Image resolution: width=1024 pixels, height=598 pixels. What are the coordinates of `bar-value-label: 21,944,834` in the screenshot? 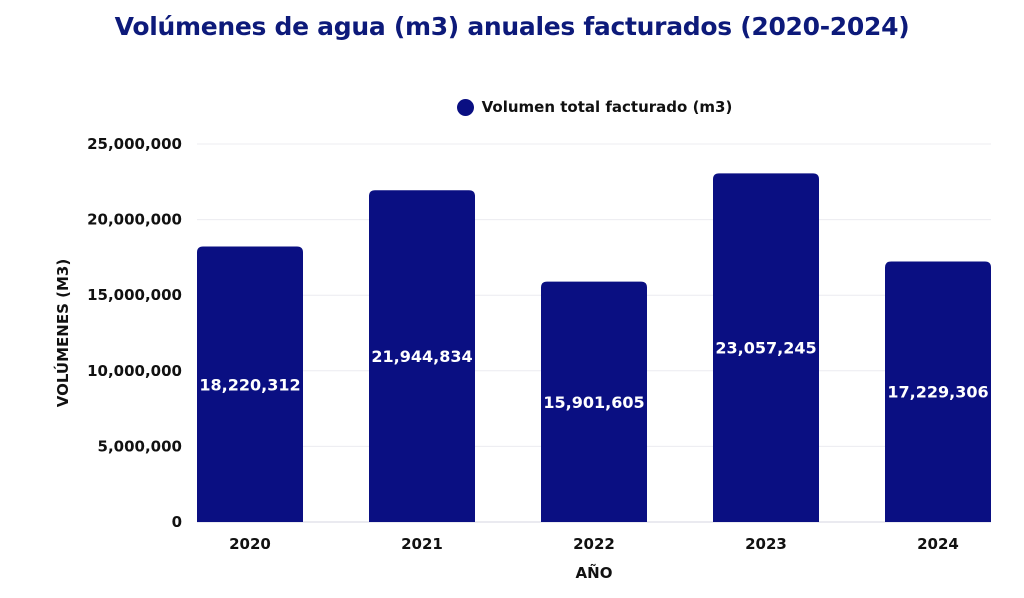 It's located at (421, 356).